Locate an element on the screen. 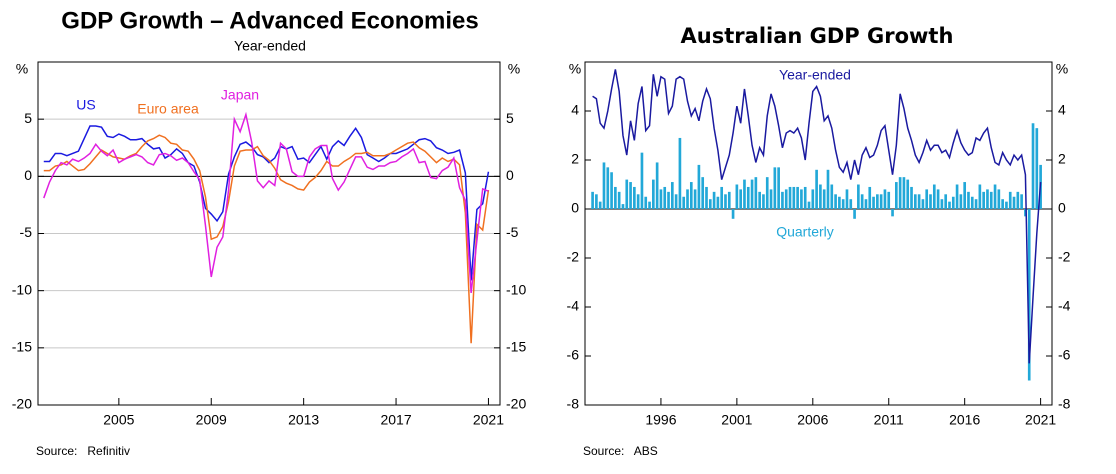  x-tick-label: 2001 is located at coordinates (736, 420).